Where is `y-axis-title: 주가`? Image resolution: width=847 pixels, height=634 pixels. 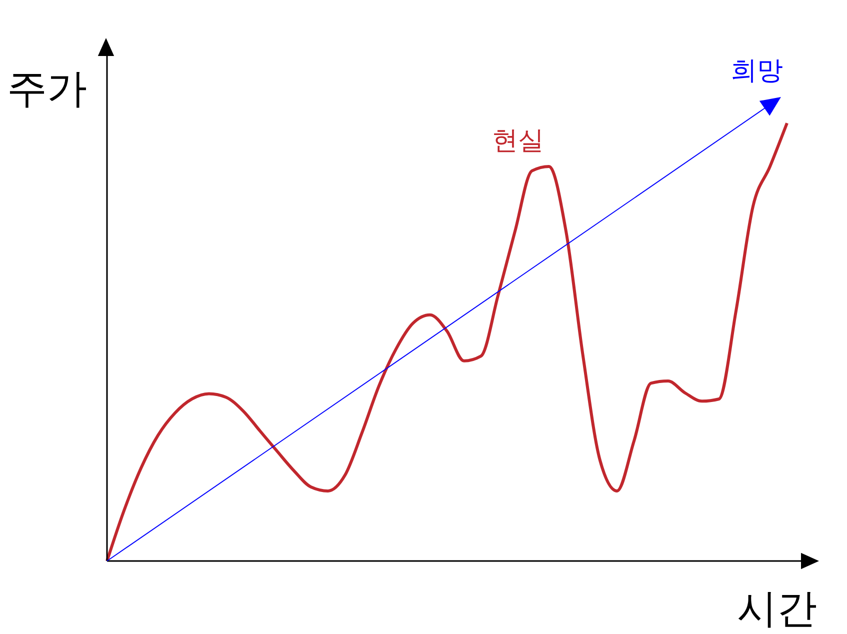
y-axis-title: 주가 is located at coordinates (47, 89).